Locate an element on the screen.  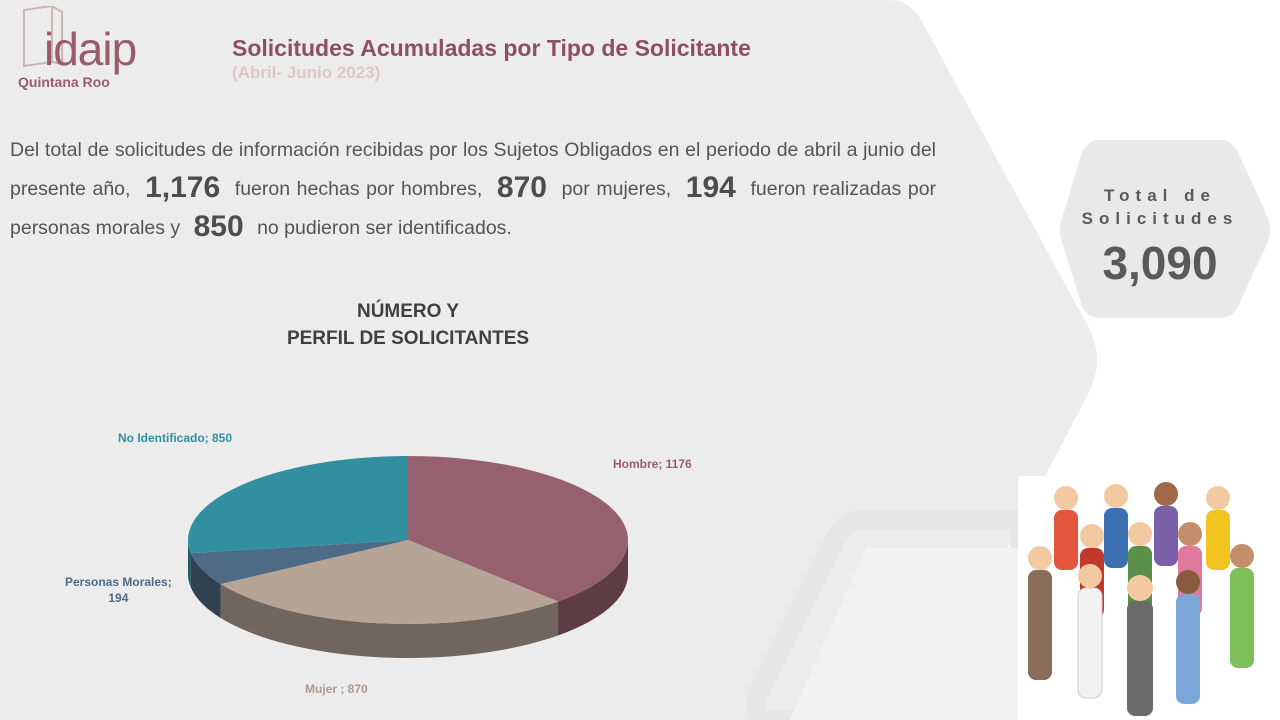
chart-title-line2: PERFIL DE SOLICITANTES is located at coordinates (408, 338).